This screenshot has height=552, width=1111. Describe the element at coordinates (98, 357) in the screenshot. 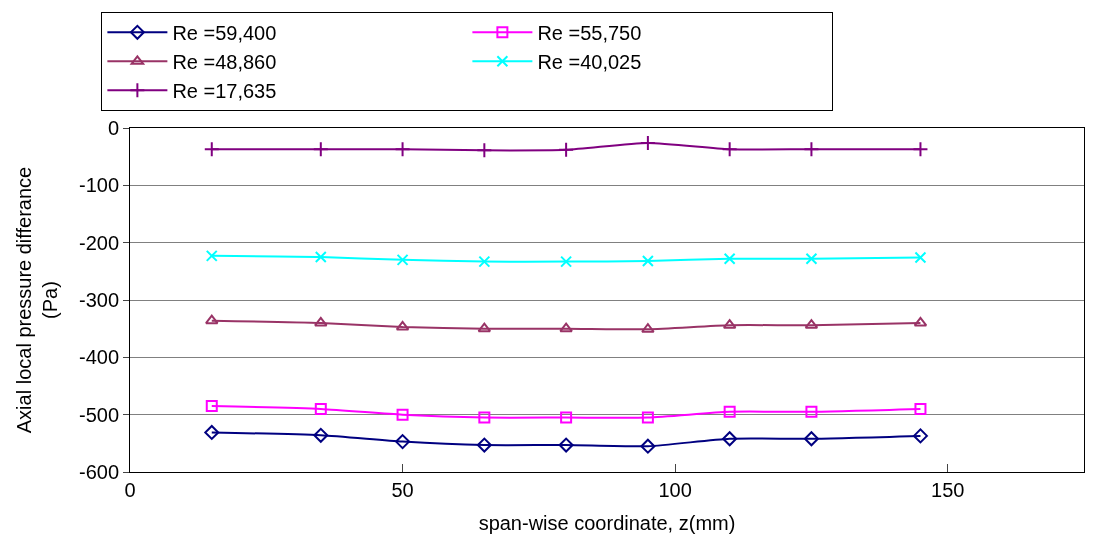

I see `y-tick-label: -400` at that location.